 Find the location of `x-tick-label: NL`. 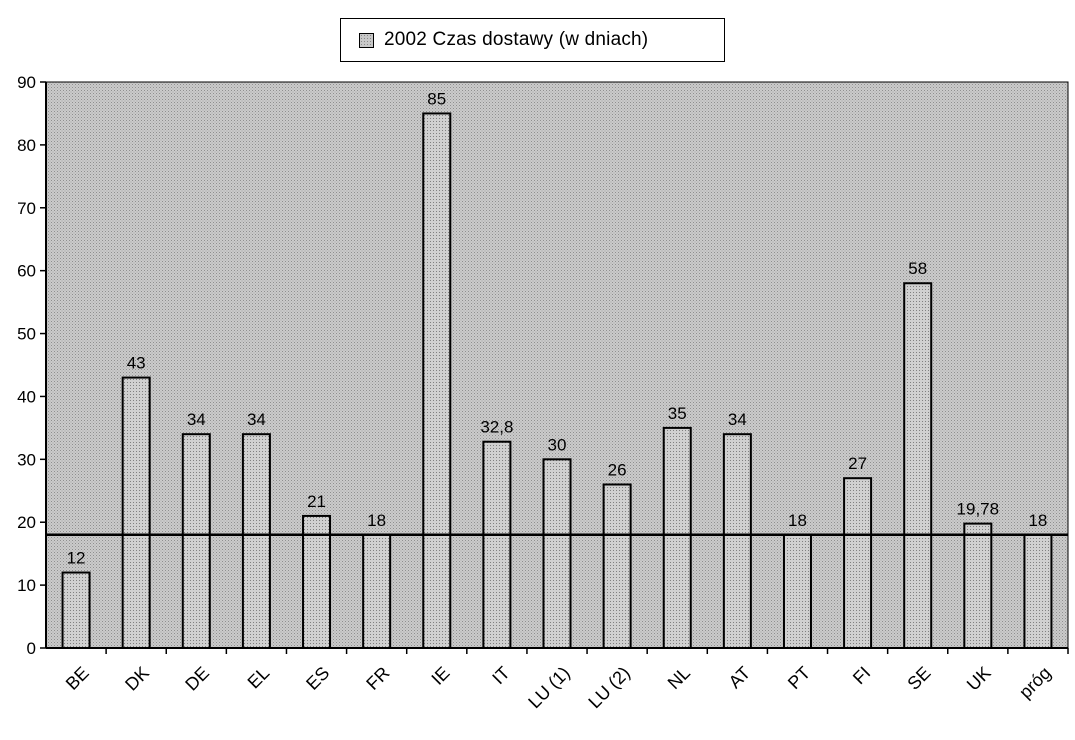

x-tick-label: NL is located at coordinates (679, 678).